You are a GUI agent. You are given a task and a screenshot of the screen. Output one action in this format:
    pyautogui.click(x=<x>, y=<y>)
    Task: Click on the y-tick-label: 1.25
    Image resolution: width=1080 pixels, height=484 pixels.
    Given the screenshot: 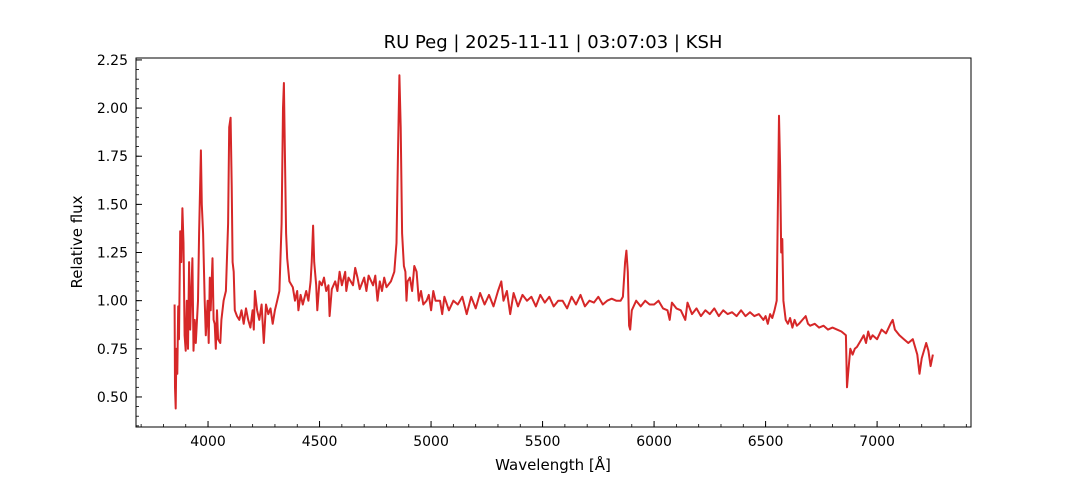 What is the action you would take?
    pyautogui.click(x=112, y=254)
    